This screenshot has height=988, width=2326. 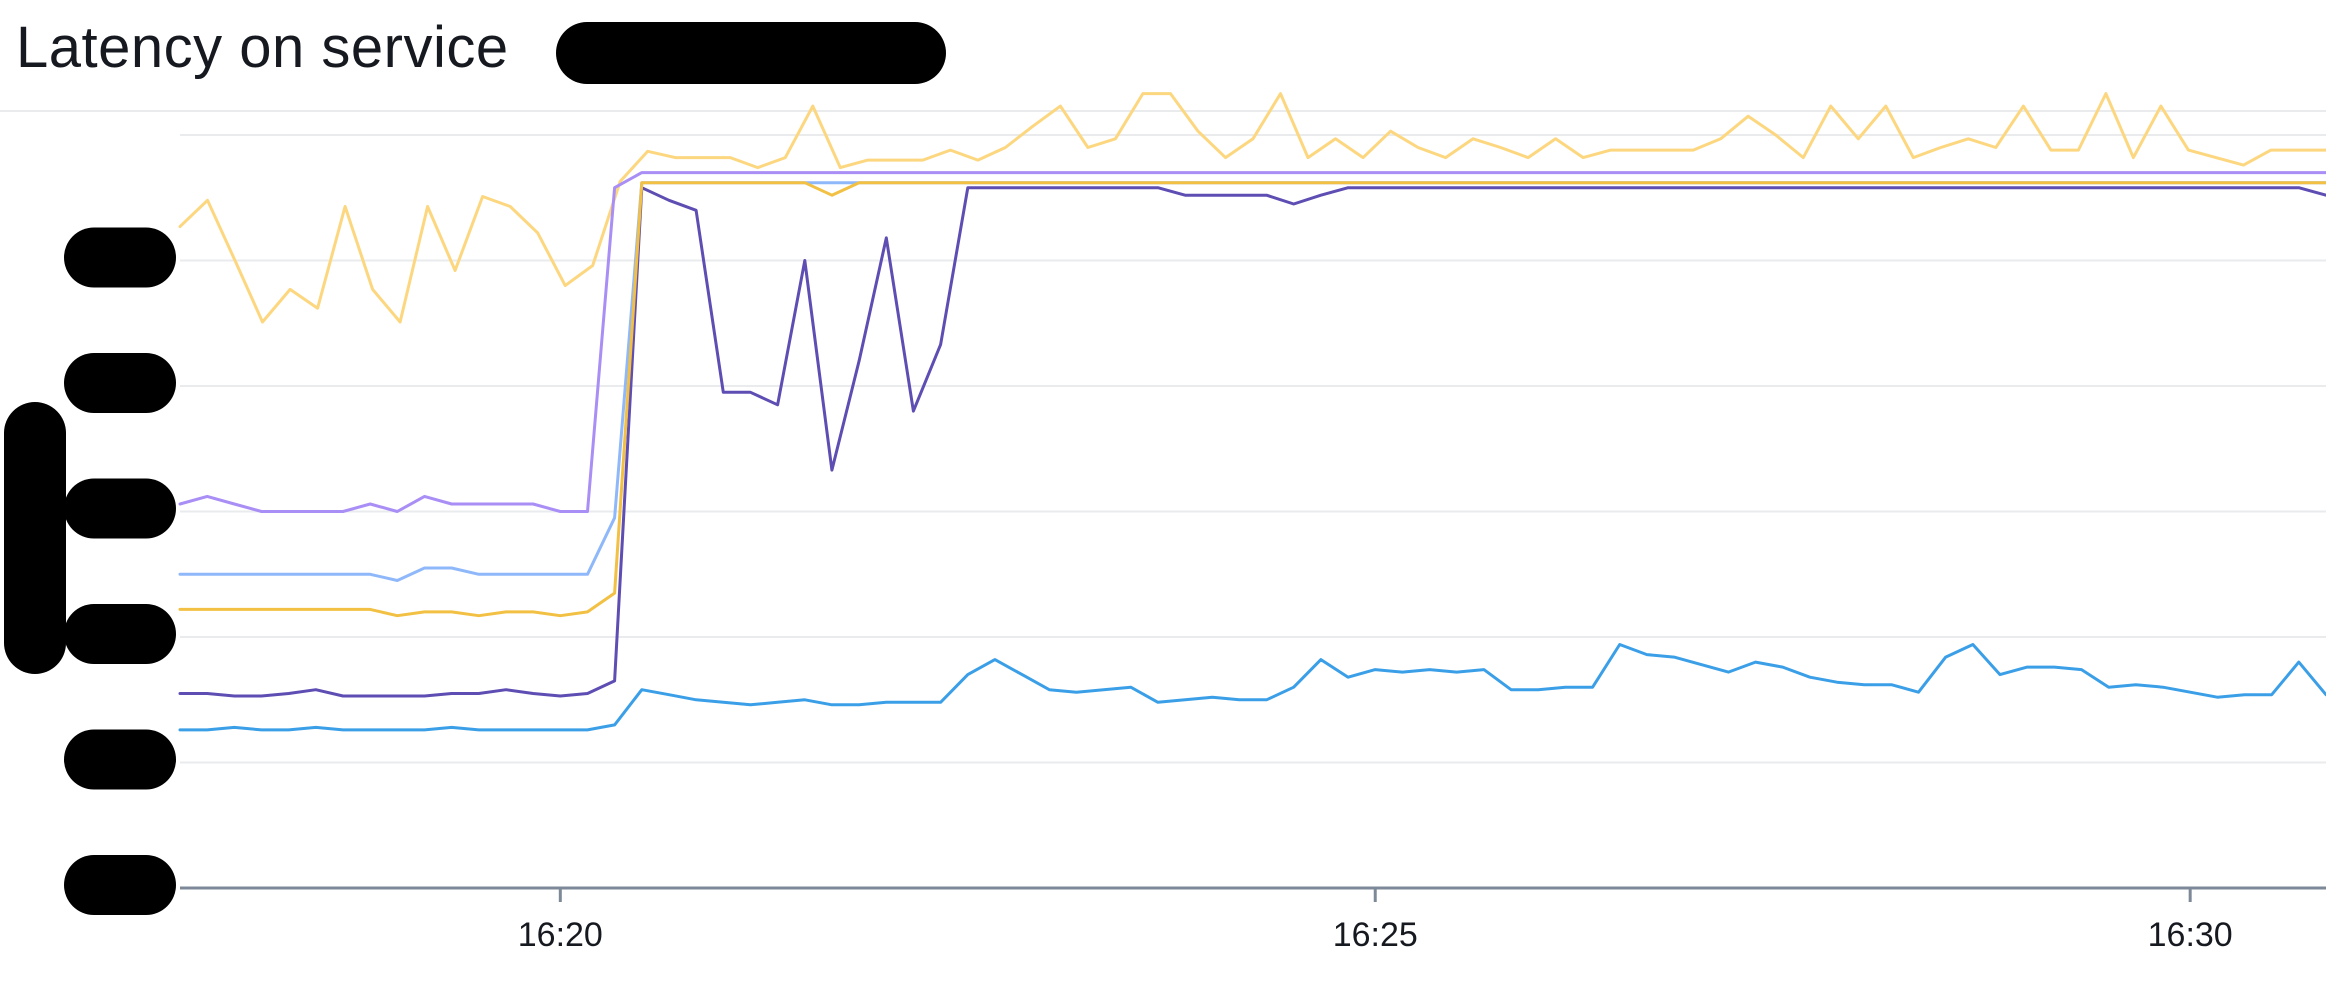 I want to click on x-tick-label: 16:25, so click(x=1375, y=935).